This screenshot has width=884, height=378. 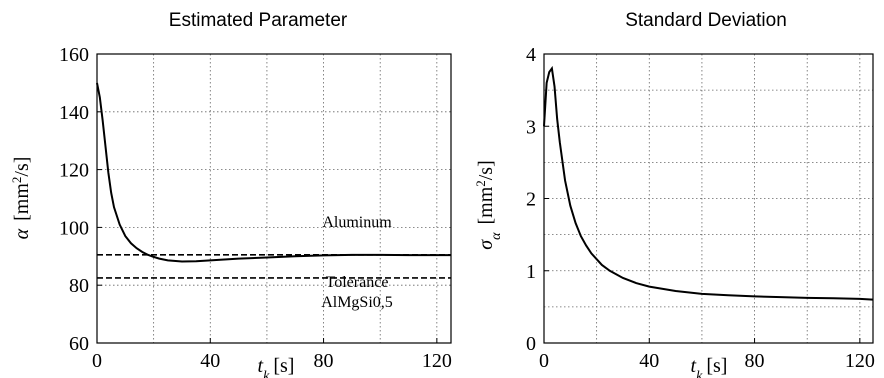 What do you see at coordinates (74, 171) in the screenshot?
I see `y-tick-label: 120` at bounding box center [74, 171].